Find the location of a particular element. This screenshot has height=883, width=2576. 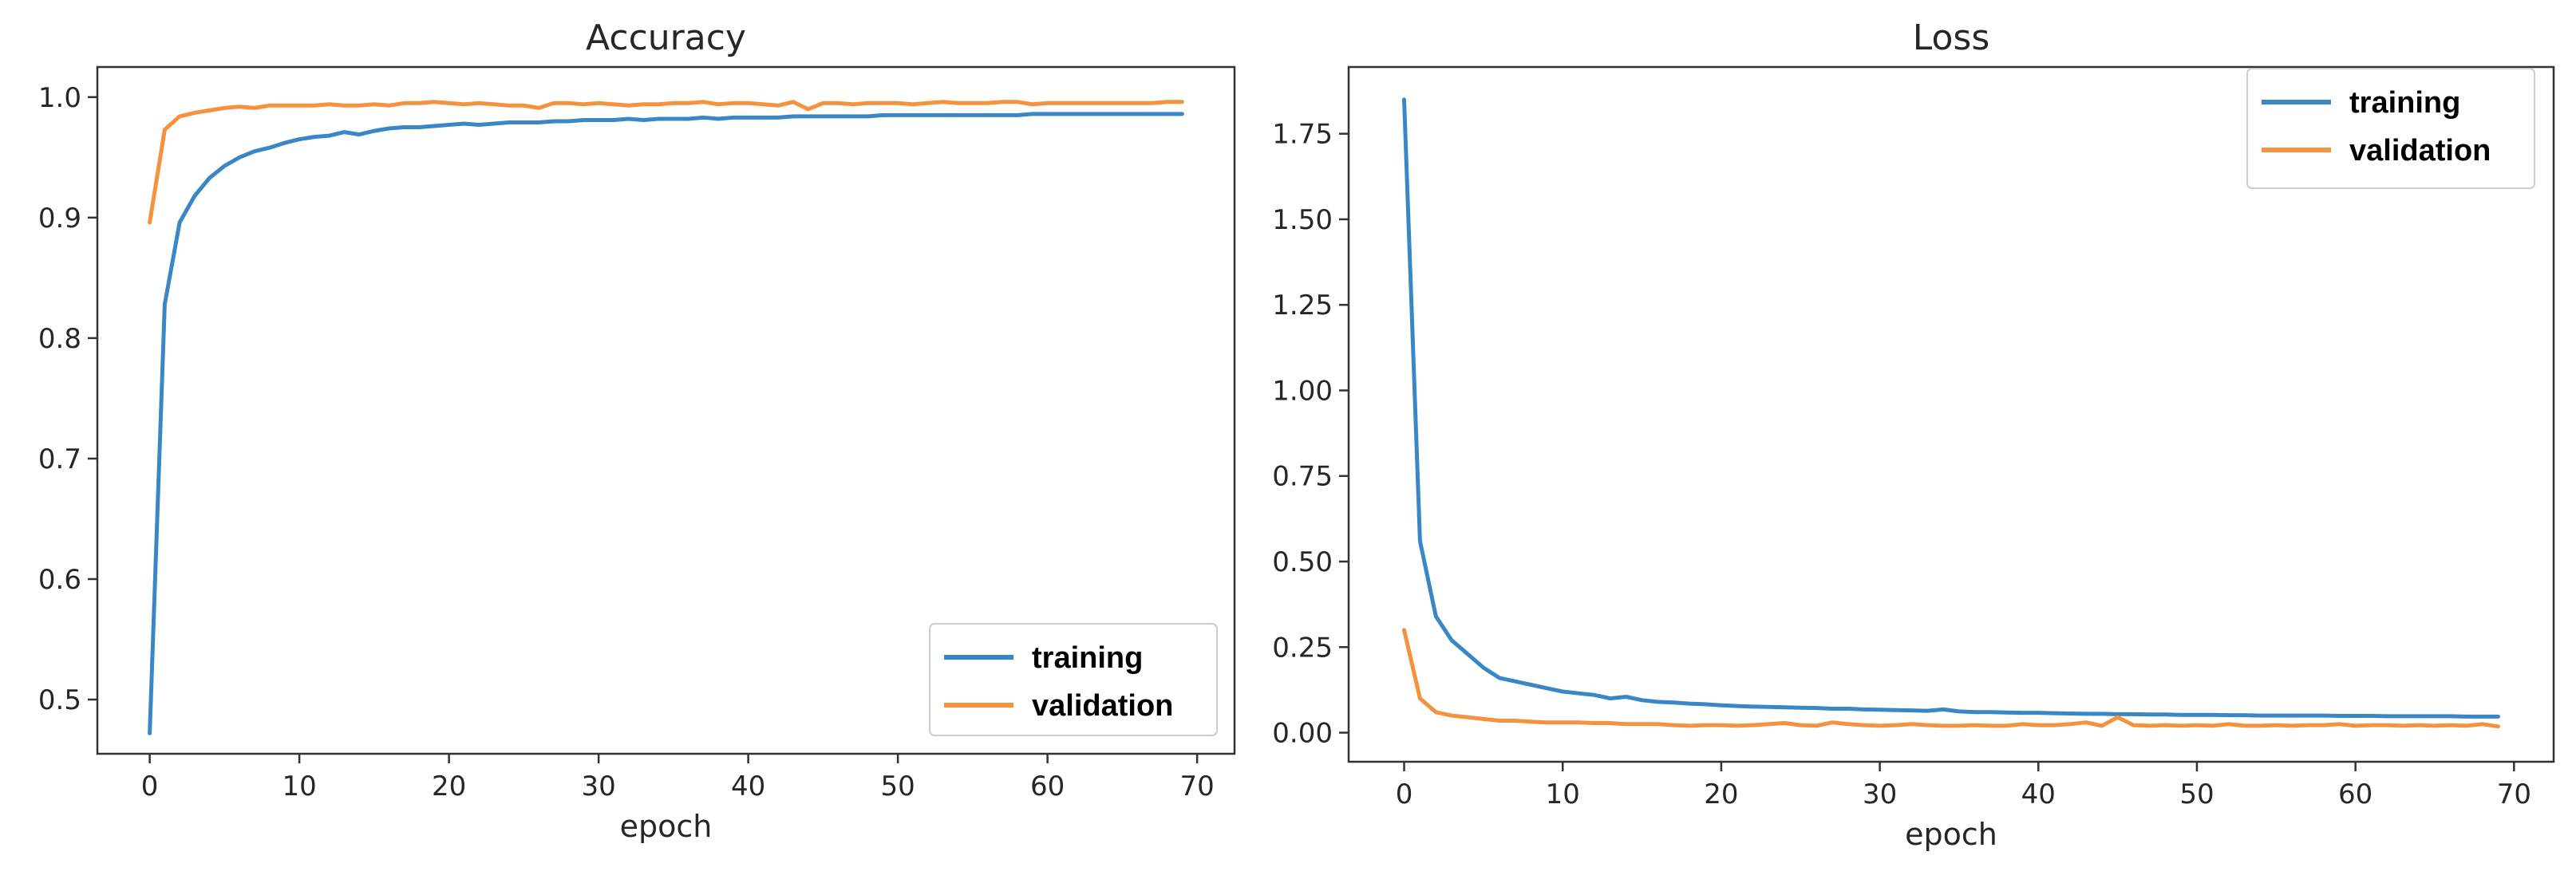

y-tick-label: 0.5 is located at coordinates (59, 700).